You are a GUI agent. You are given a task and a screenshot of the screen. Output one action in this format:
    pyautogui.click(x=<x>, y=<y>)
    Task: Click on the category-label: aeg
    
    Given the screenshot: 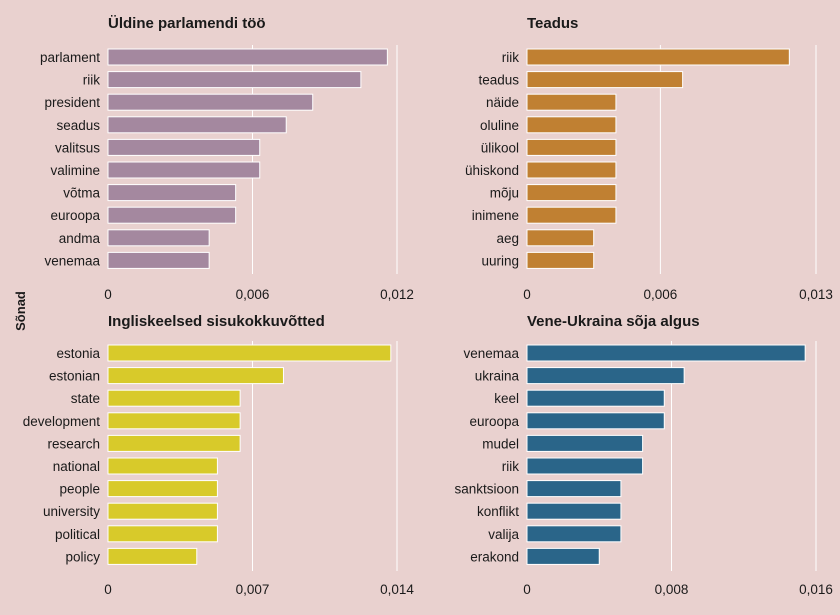 What is the action you would take?
    pyautogui.click(x=507, y=238)
    